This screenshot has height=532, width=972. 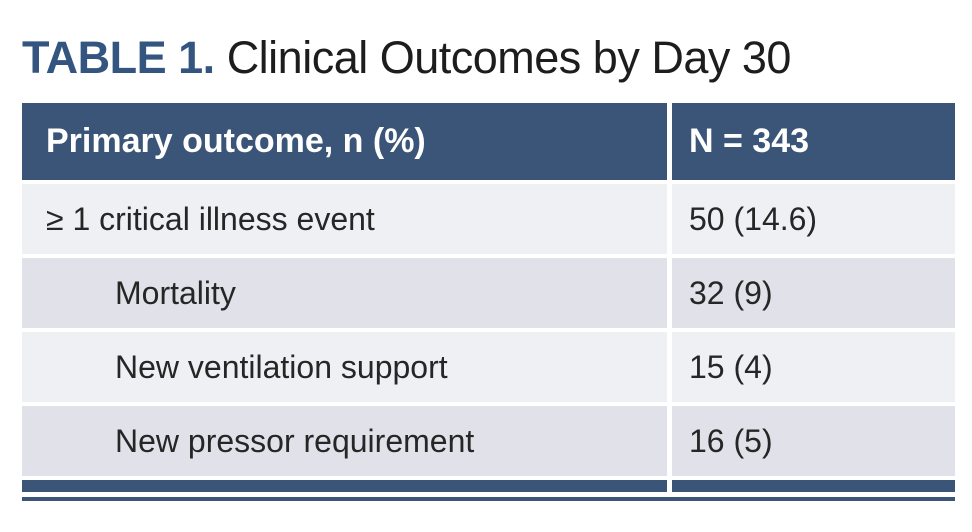 I want to click on table-title: TABLE 1. Clinical Outcomes by Day 30, so click(x=406, y=58).